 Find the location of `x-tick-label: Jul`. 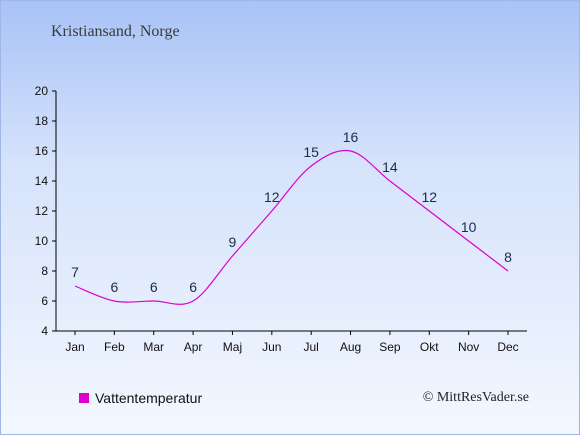

x-tick-label: Jul is located at coordinates (311, 347).